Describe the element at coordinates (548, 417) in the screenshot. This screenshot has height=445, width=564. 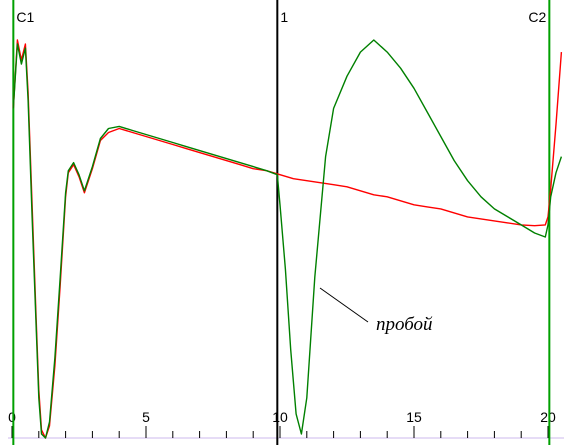
I see `x-tick-label-20: 20` at that location.